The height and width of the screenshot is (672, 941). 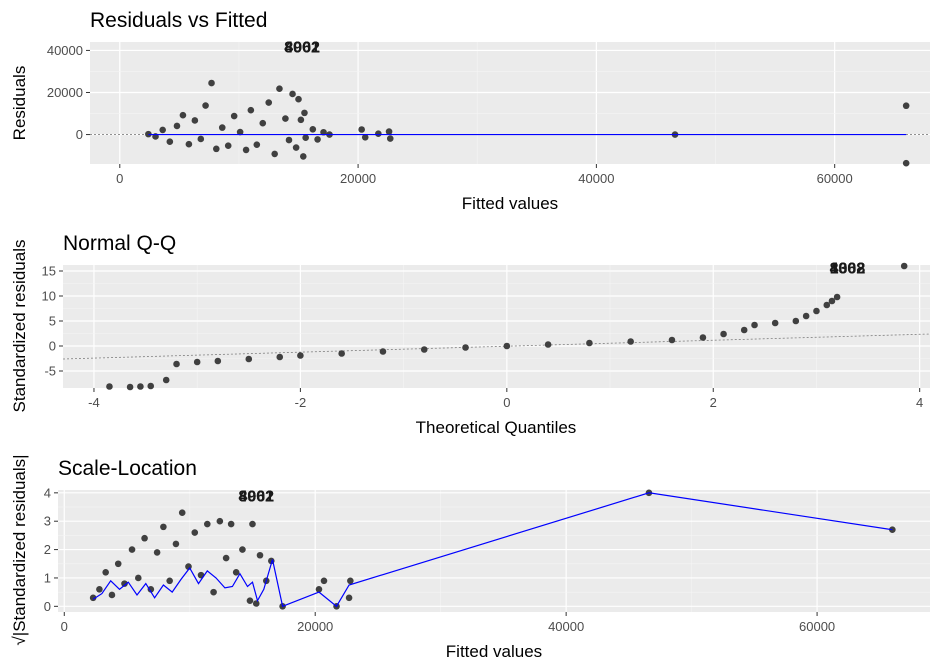 I want to click on scale-location-y-tick-label: 3, so click(x=47, y=521).